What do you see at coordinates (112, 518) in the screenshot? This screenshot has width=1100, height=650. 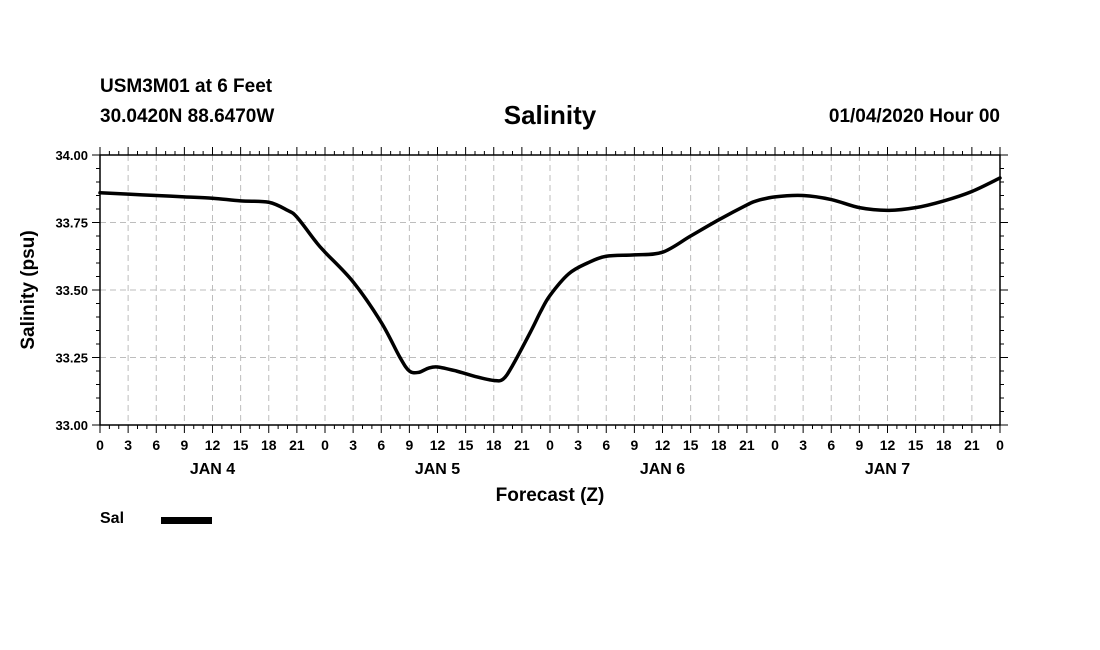 I see `legend-label: Sal` at bounding box center [112, 518].